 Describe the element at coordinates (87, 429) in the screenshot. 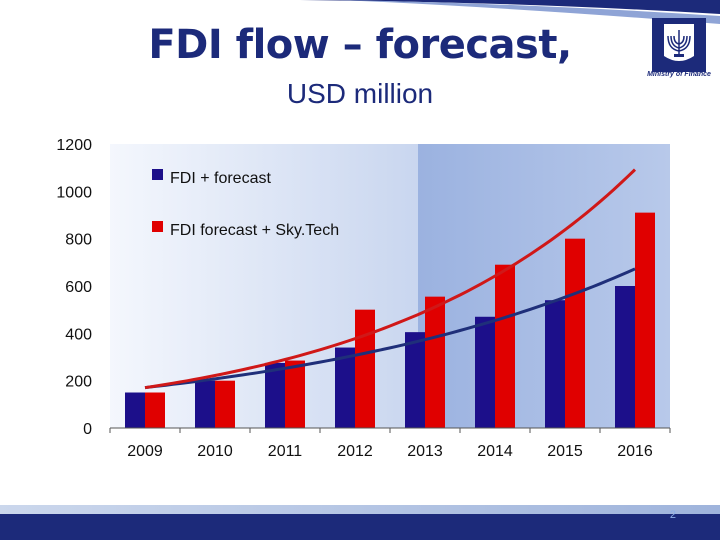

I see `y-tick-label: 0` at that location.